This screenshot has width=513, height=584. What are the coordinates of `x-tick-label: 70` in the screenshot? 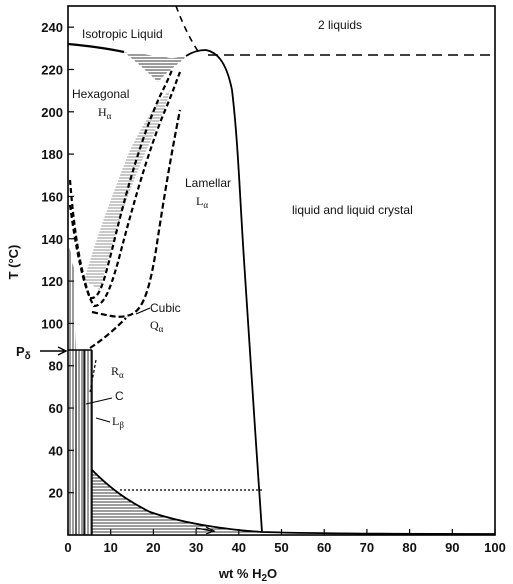 It's located at (367, 547).